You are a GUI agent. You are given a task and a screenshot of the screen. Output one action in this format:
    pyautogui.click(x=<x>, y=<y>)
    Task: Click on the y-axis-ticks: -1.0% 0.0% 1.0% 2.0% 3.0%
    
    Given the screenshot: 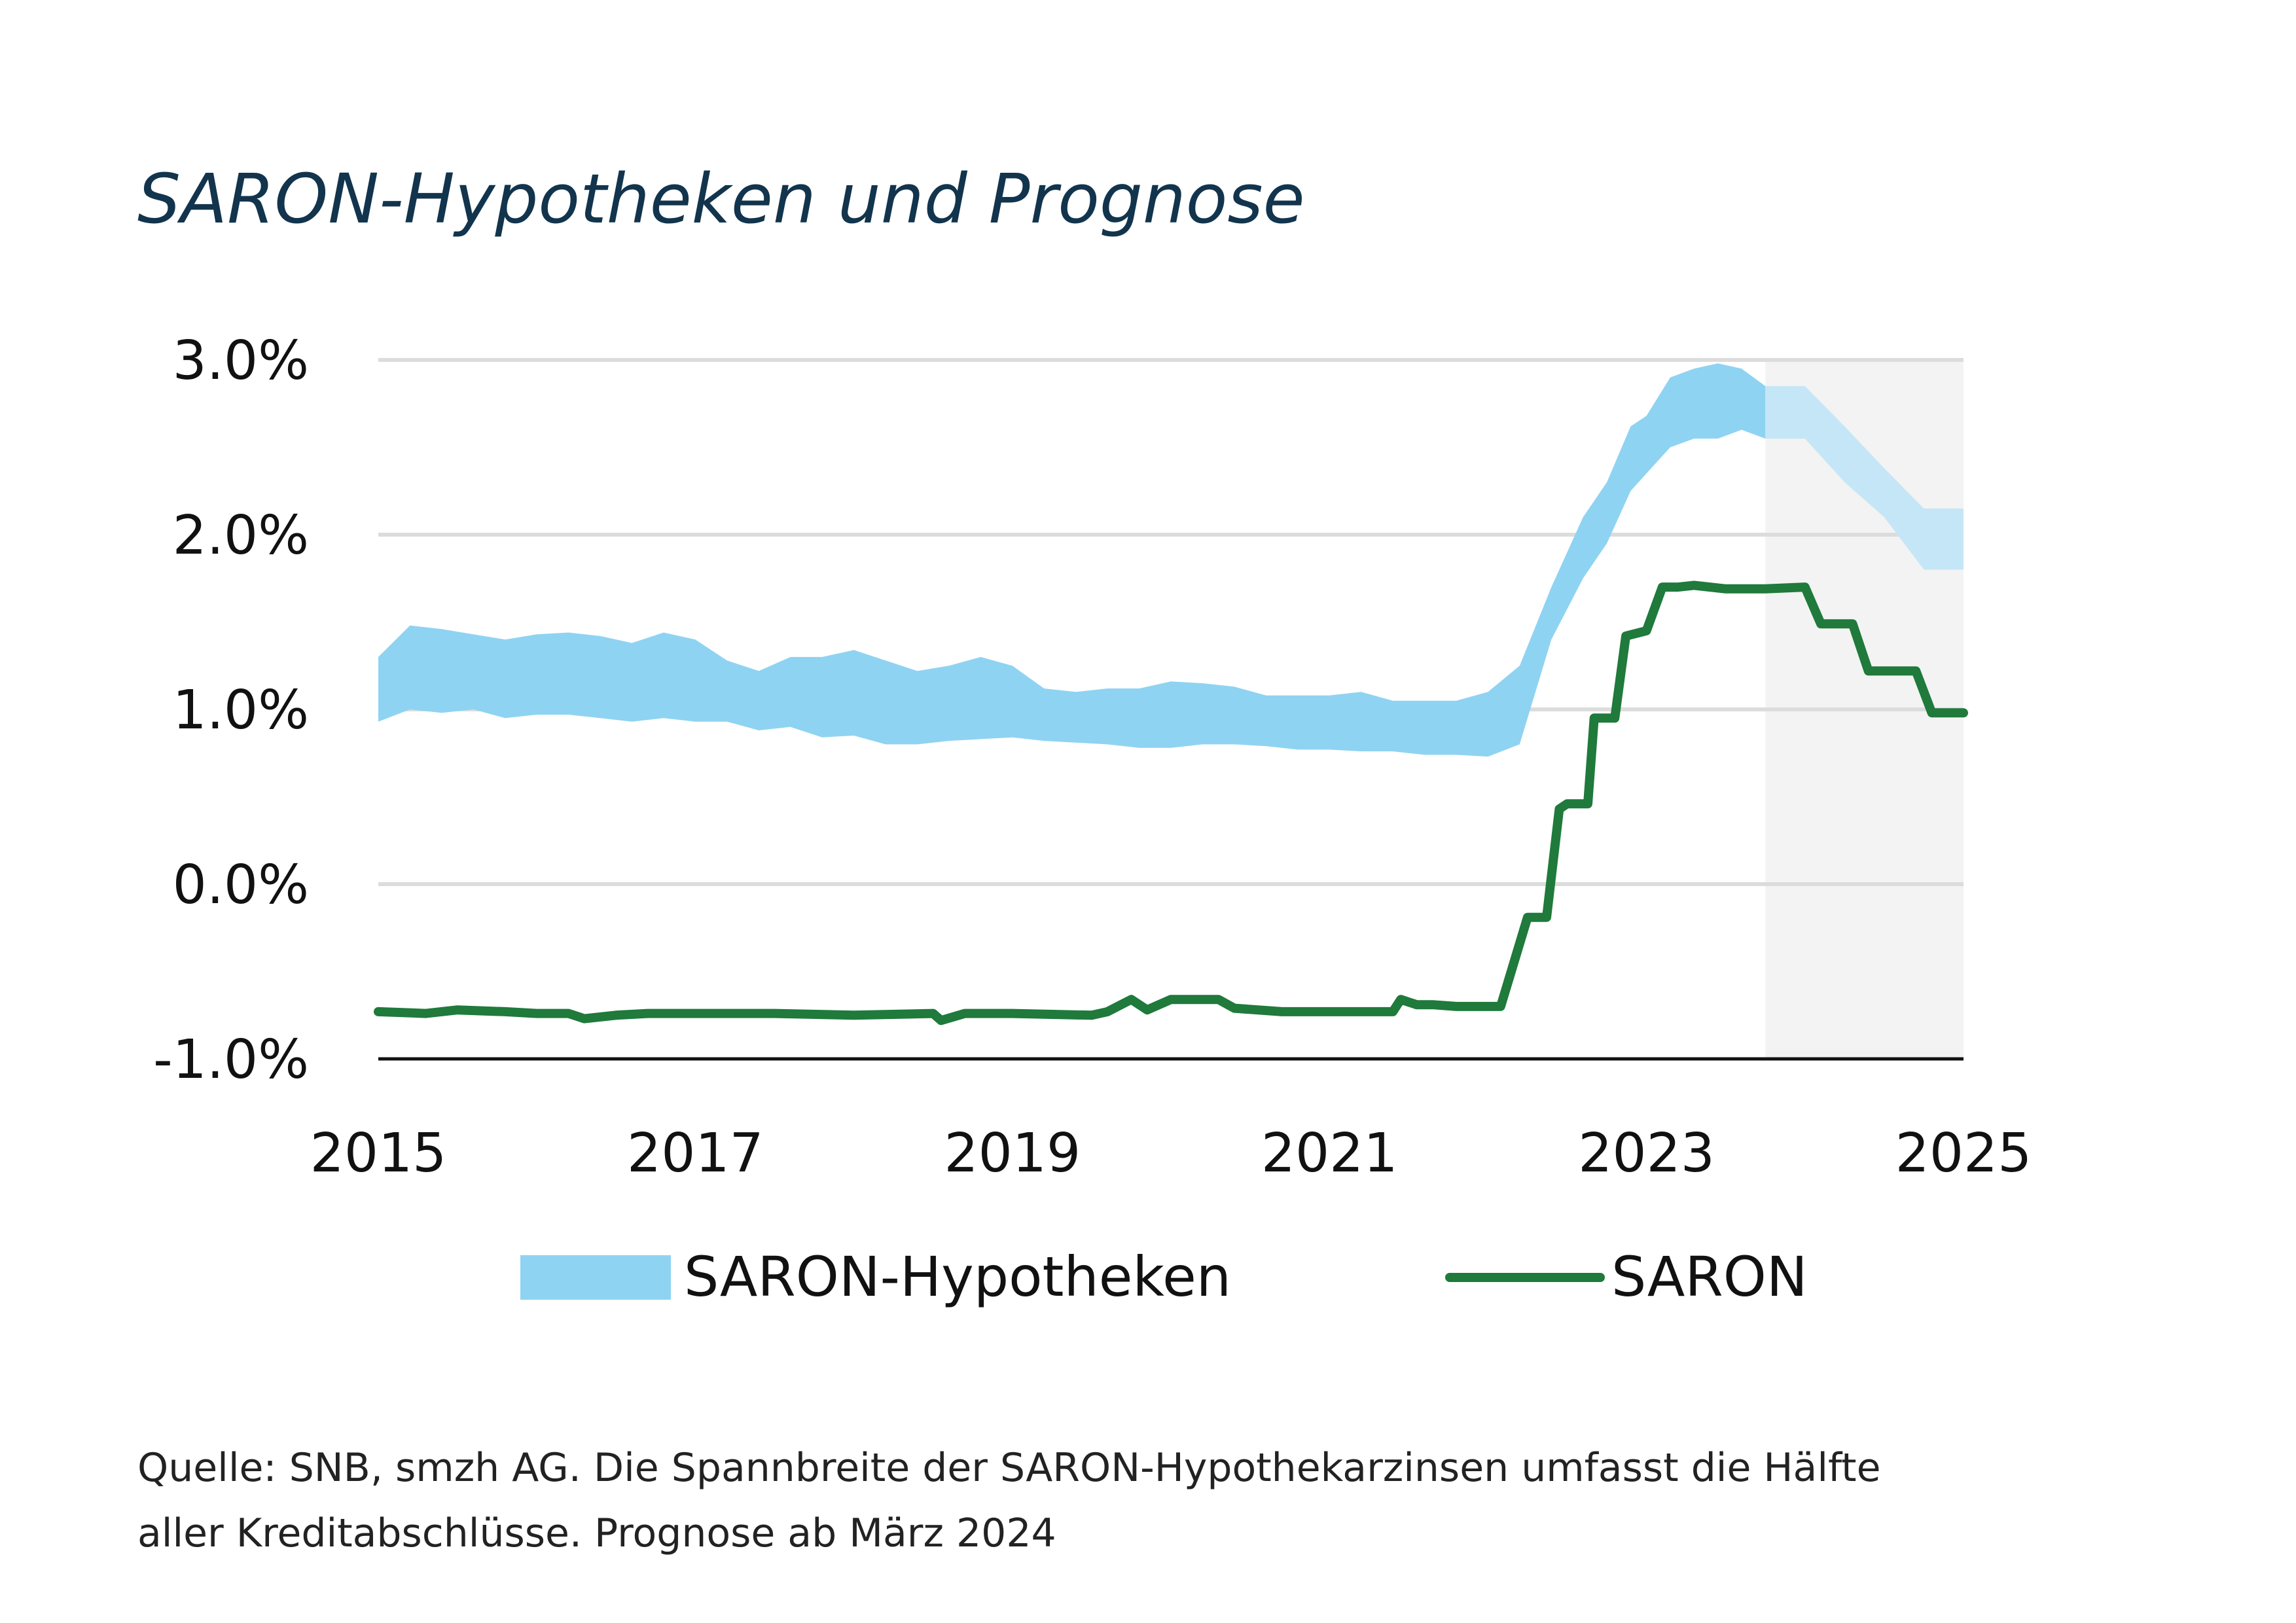 What is the action you would take?
    pyautogui.click(x=231, y=710)
    